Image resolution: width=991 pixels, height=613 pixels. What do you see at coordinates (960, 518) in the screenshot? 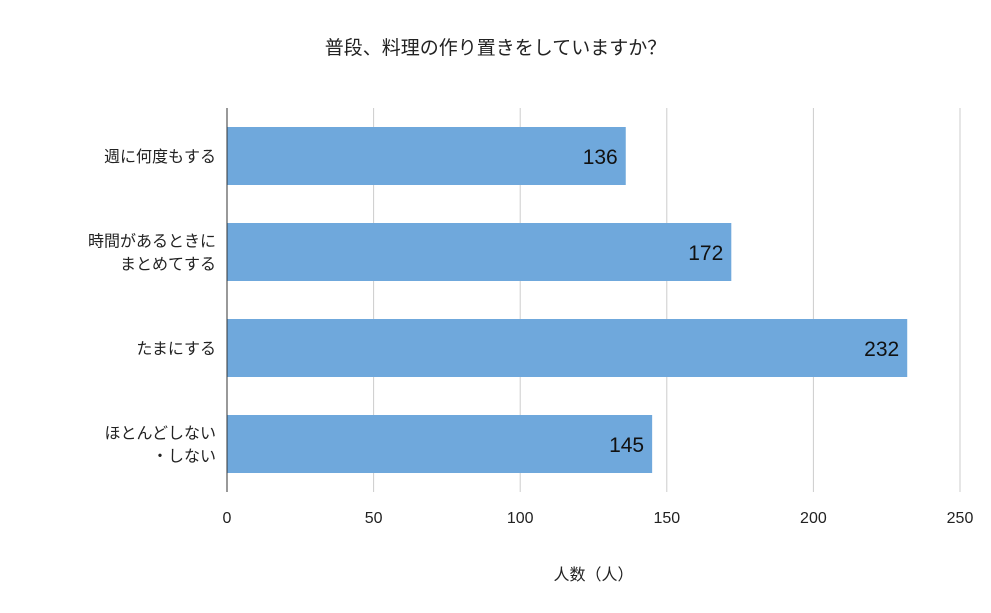
I see `x-tick-label: 250` at bounding box center [960, 518].